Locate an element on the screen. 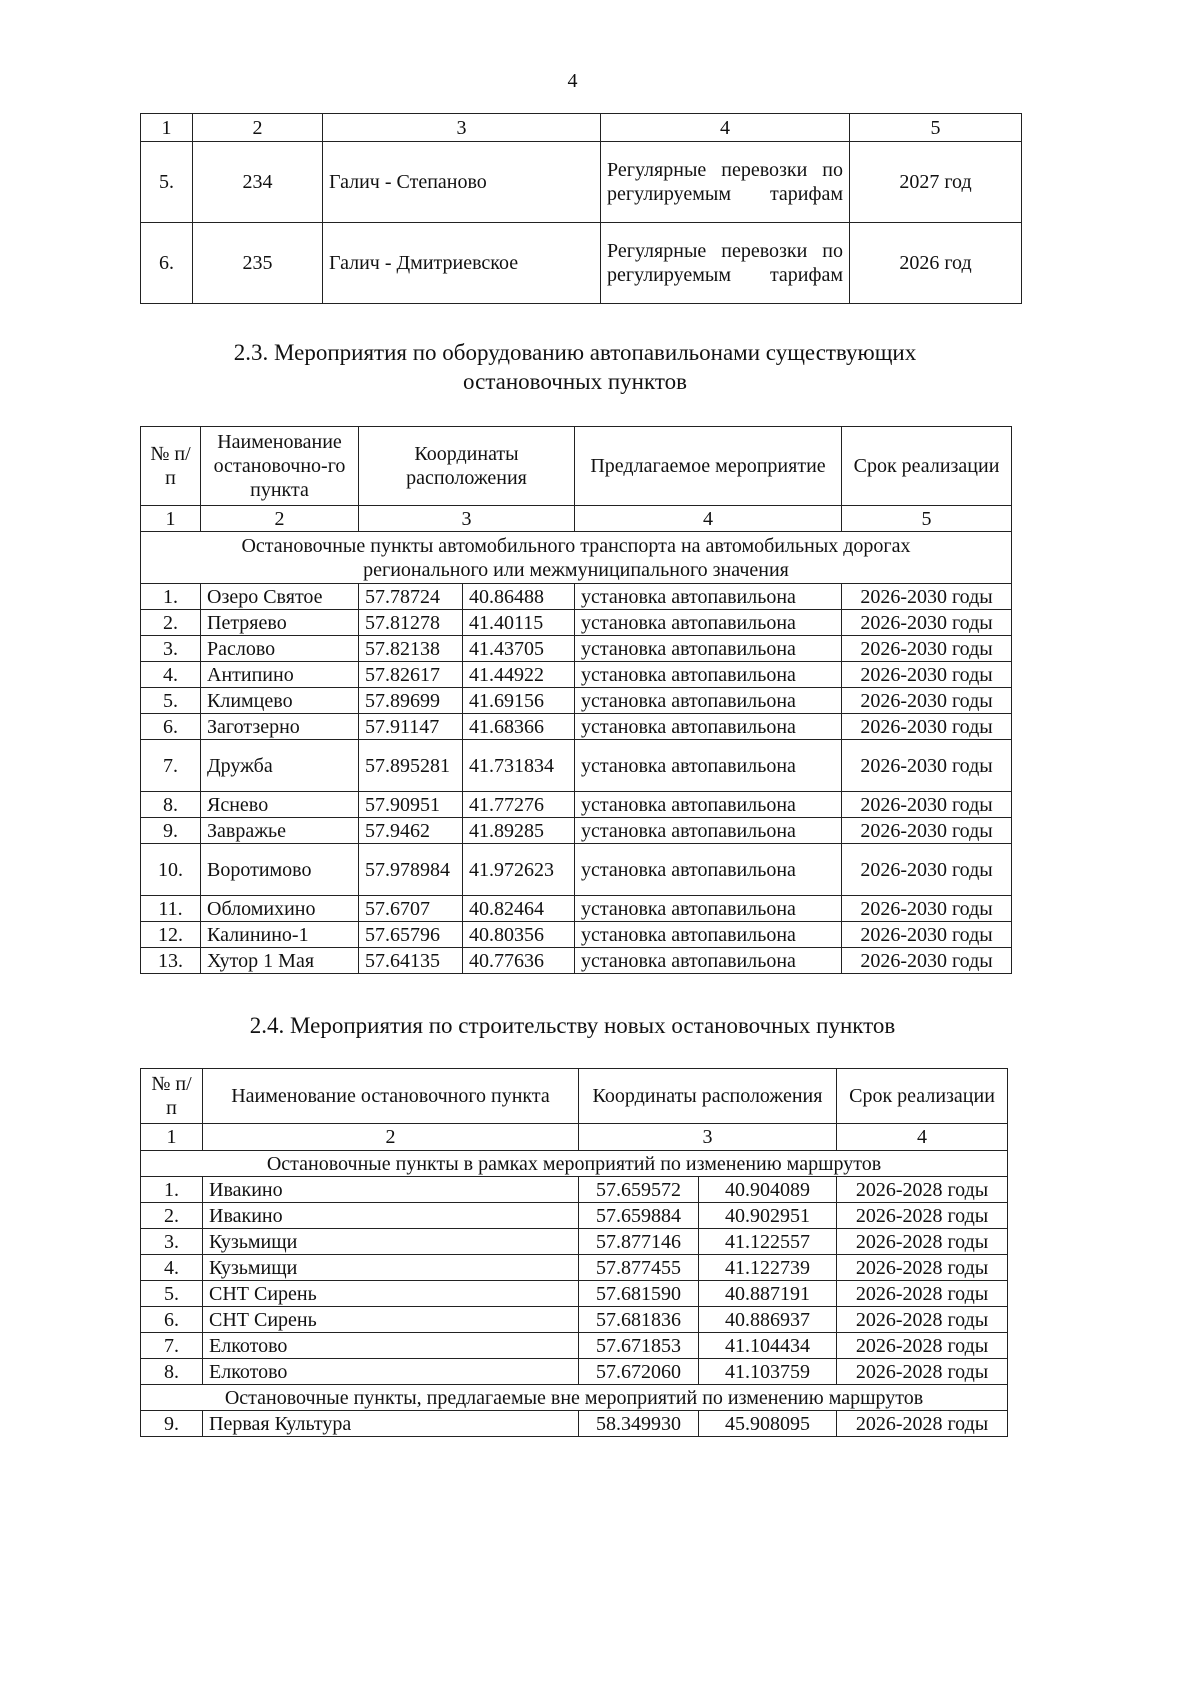 The width and height of the screenshot is (1200, 1695). header-coordinates: Координаты расположения is located at coordinates (466, 466).